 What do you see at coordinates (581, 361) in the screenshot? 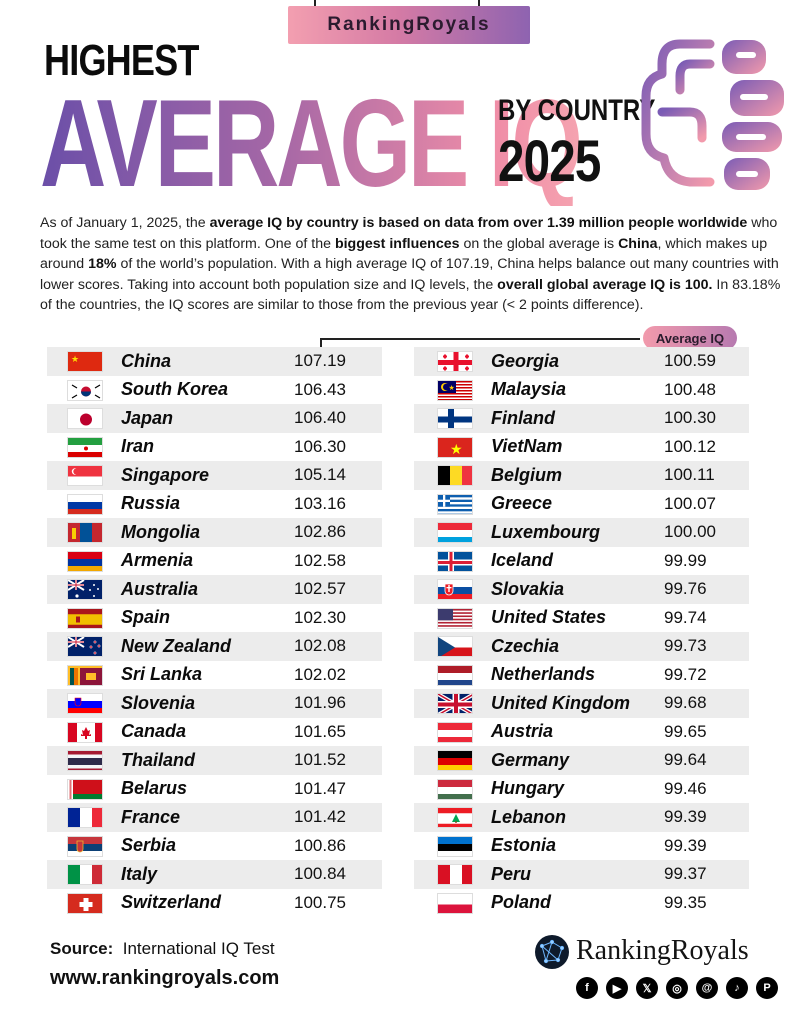
I see `table-row: Georgia 100.59` at bounding box center [581, 361].